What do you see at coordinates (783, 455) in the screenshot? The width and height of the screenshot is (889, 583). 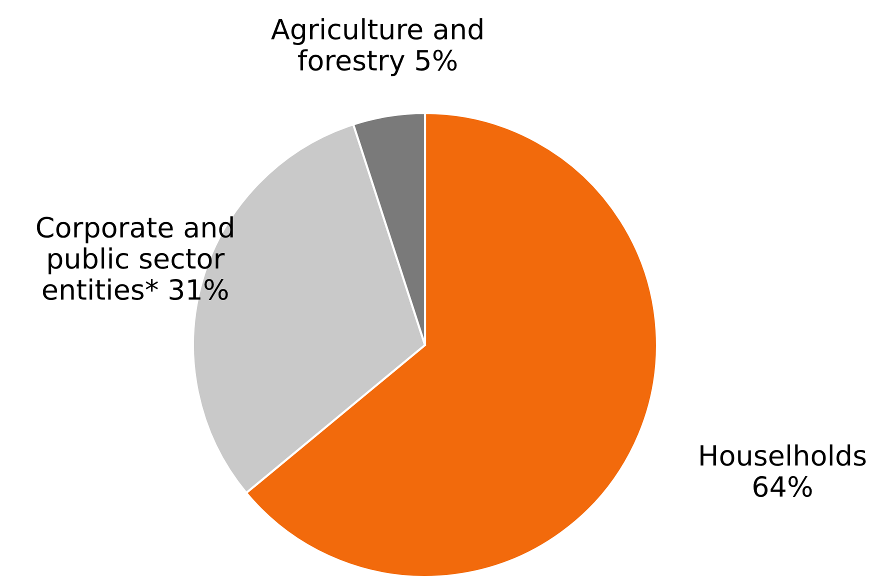 I see `slice-label: Houselholds` at bounding box center [783, 455].